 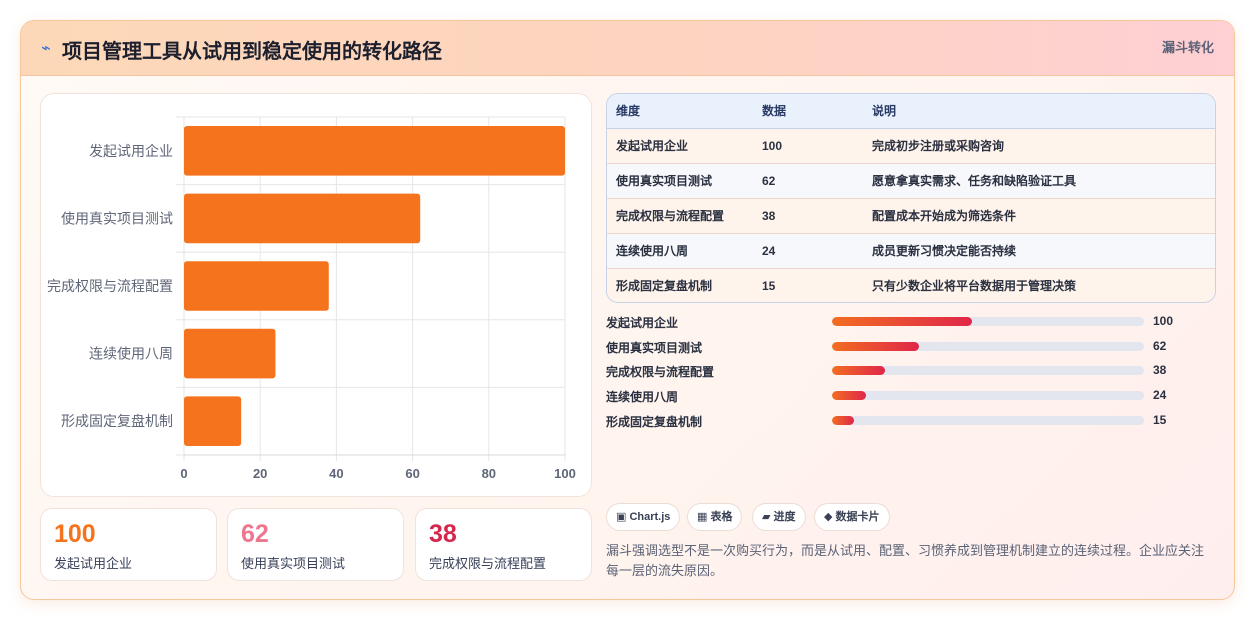 I want to click on x-tick-label: 20, so click(x=260, y=473).